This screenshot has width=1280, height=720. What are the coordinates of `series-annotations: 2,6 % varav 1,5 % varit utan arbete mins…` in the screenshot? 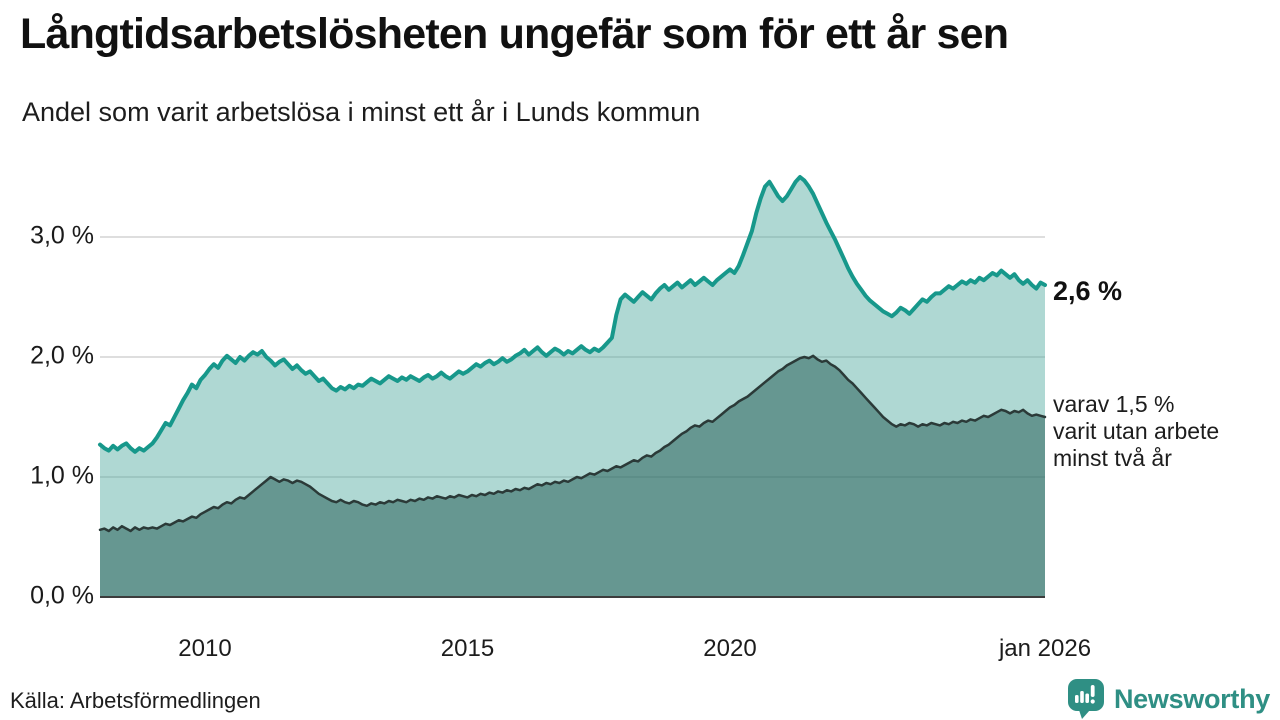 It's located at (1136, 373).